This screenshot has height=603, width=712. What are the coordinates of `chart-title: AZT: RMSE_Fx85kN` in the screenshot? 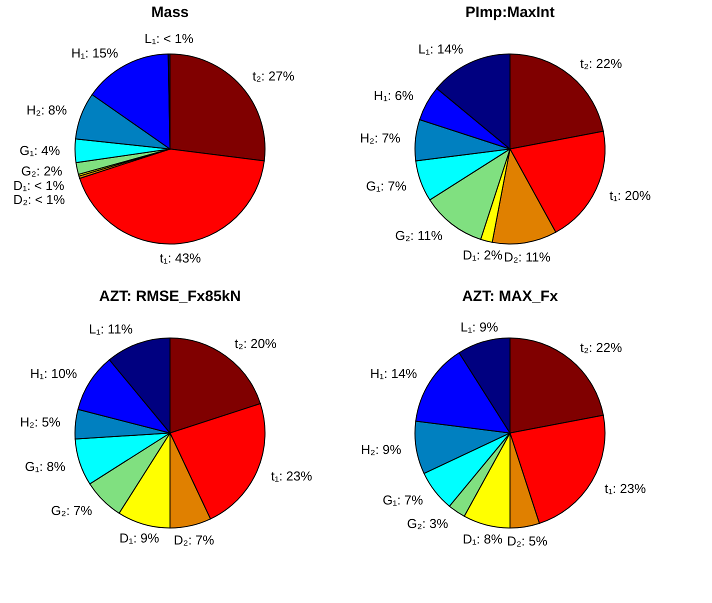 It's located at (170, 296).